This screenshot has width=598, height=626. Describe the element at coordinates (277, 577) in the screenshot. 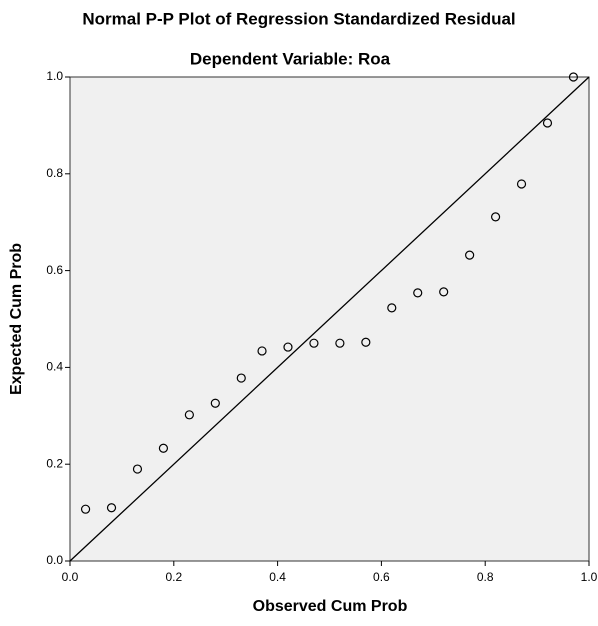

I see `x-tick-label: 0.4` at that location.